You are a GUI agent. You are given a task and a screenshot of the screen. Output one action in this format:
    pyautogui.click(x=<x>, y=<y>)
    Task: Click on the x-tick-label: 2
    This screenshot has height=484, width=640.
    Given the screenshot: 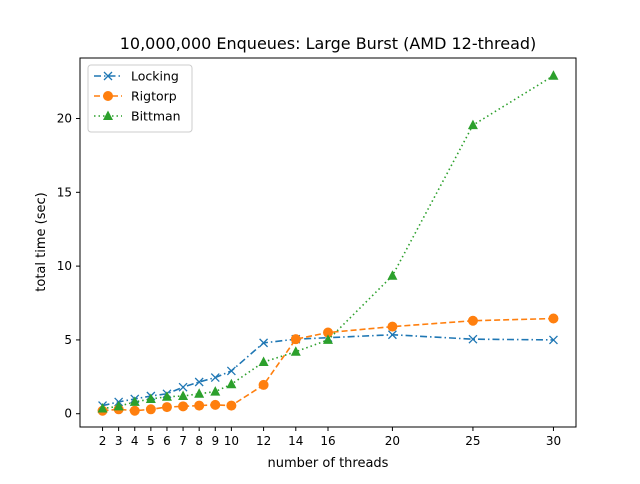 What is the action you would take?
    pyautogui.click(x=103, y=441)
    